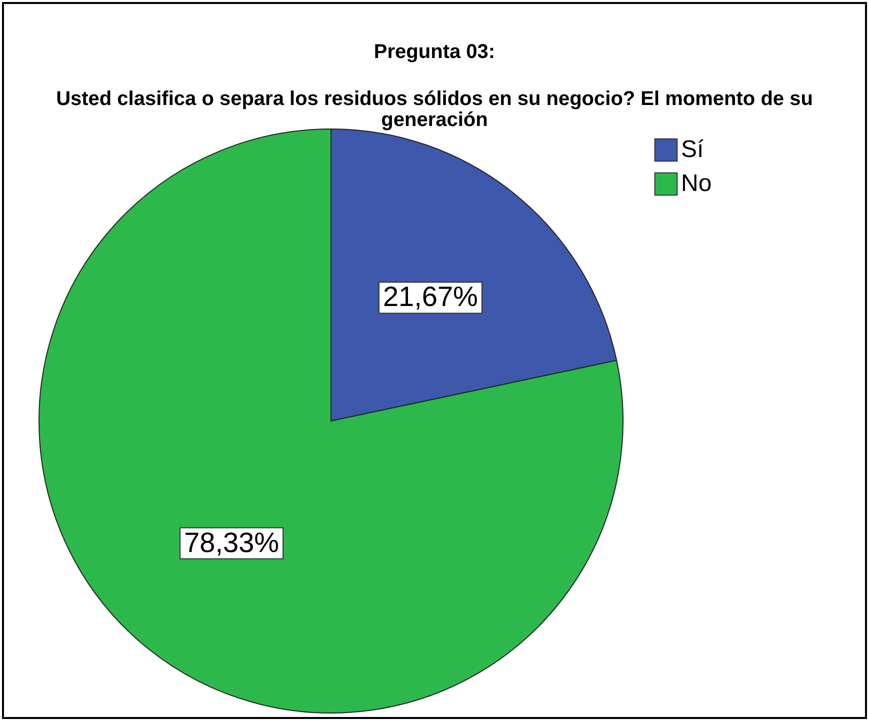 This screenshot has height=721, width=869. What do you see at coordinates (434, 109) in the screenshot?
I see `chart-subtitle: Usted clasifica o separa los residuos sólidos en su negocio? El momento de su generación` at bounding box center [434, 109].